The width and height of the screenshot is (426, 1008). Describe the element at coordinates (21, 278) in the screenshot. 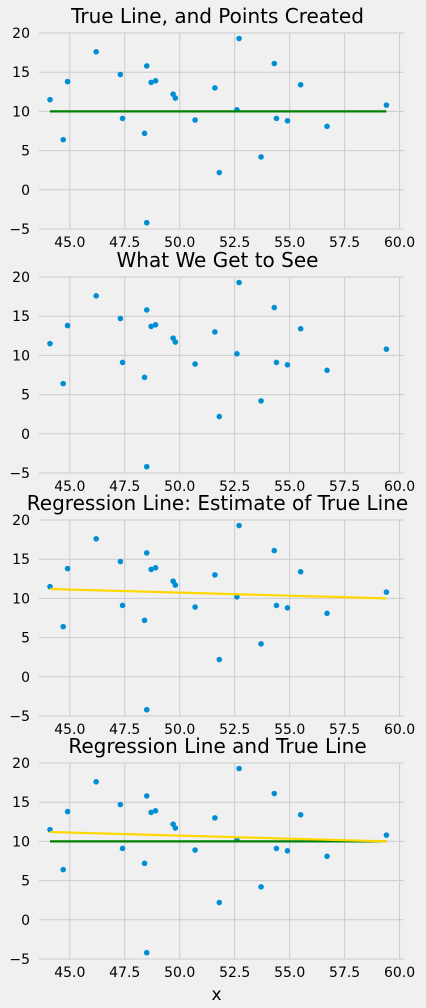

I see `y-tick-label: 20` at that location.